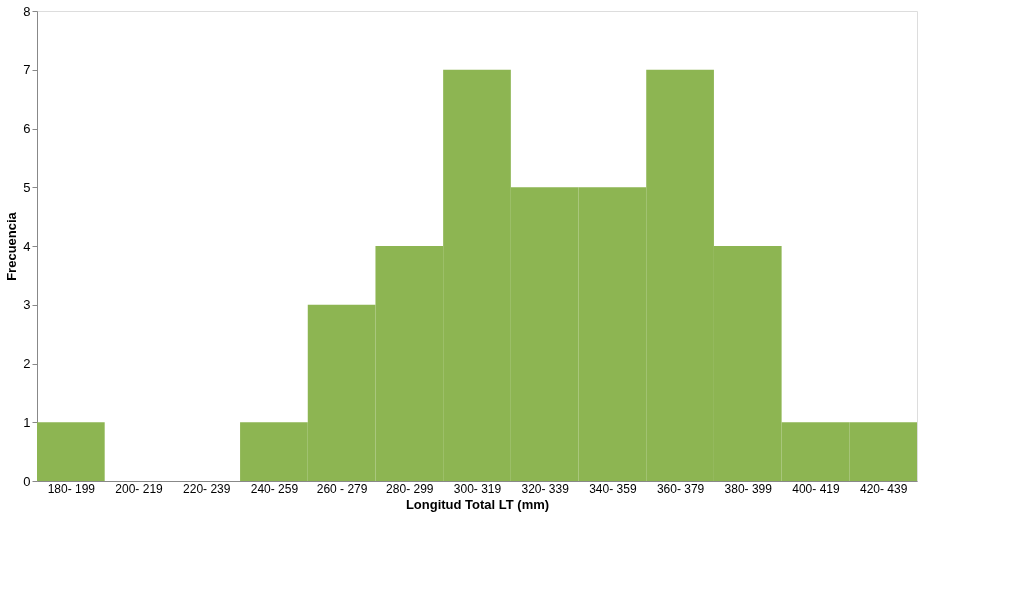  Describe the element at coordinates (207, 488) in the screenshot. I see `x-tick-label: 220- 239` at that location.